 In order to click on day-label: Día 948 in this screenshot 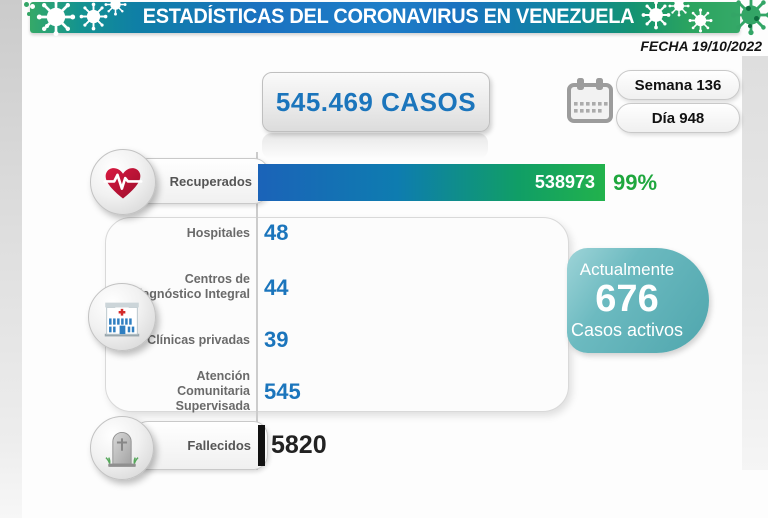, I will do `click(678, 118)`.